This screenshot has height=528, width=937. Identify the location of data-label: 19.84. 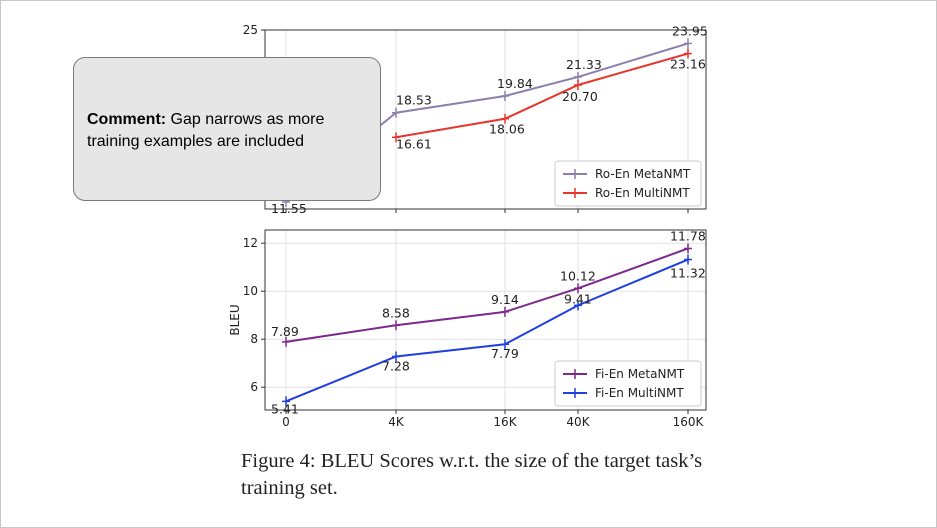
(515, 83).